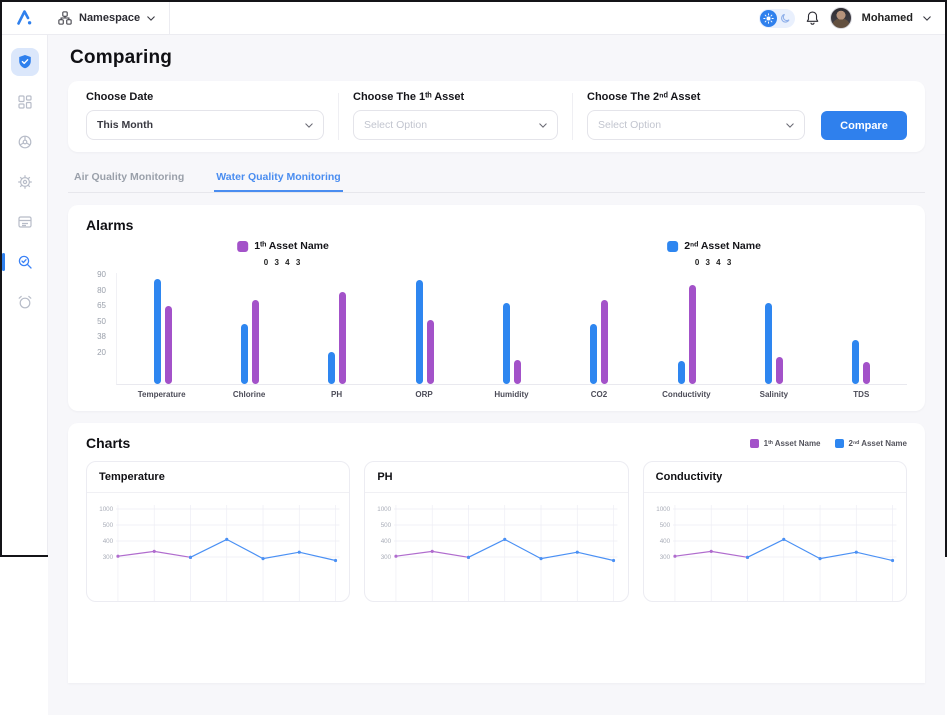  What do you see at coordinates (927, 18) in the screenshot?
I see `user-menu-chevron-icon` at bounding box center [927, 18].